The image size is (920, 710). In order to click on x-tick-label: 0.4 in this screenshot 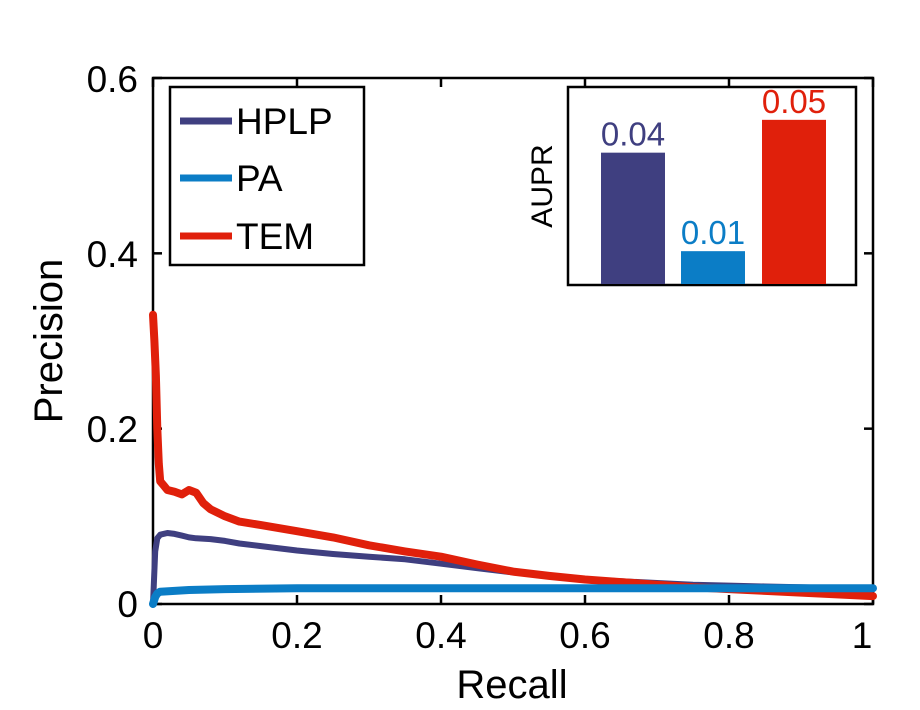, I will do `click(440, 635)`.